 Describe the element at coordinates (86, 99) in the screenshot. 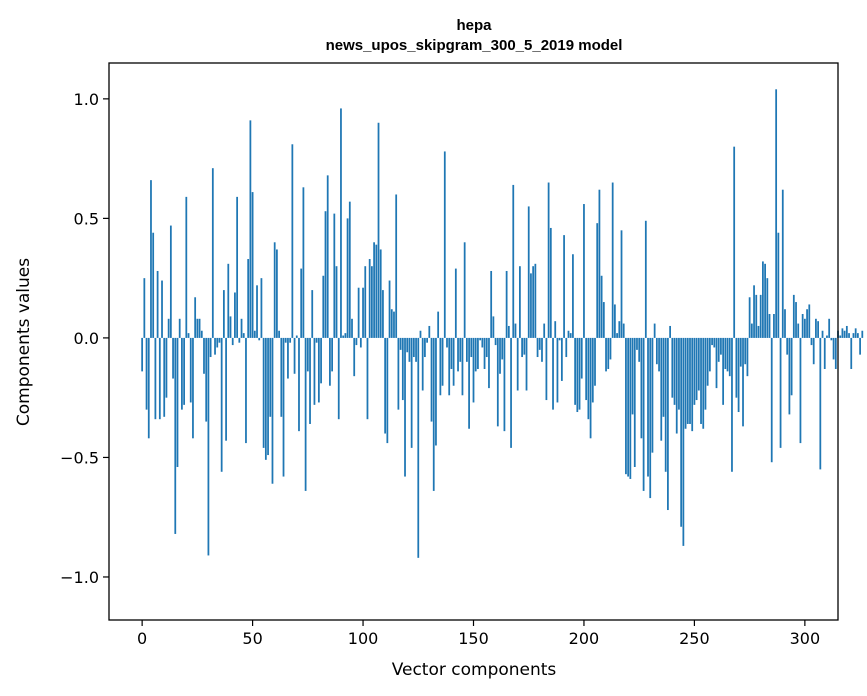

I see `y-tick-label: 1.0` at that location.